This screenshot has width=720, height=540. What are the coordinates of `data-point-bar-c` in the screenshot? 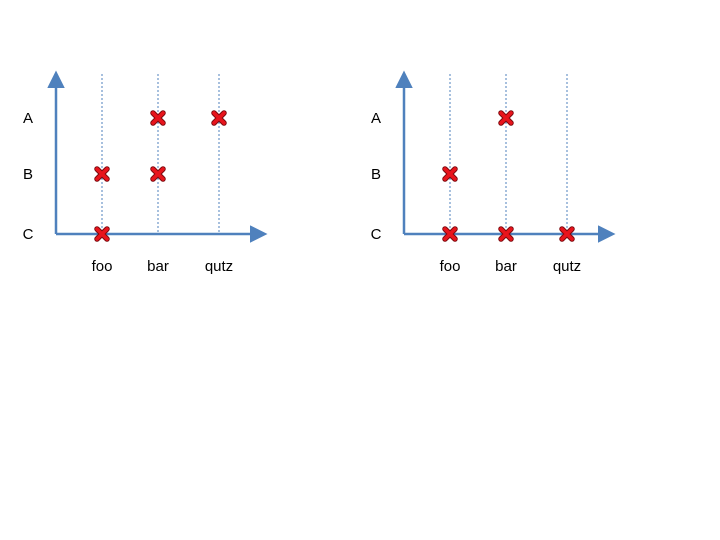 It's located at (506, 234).